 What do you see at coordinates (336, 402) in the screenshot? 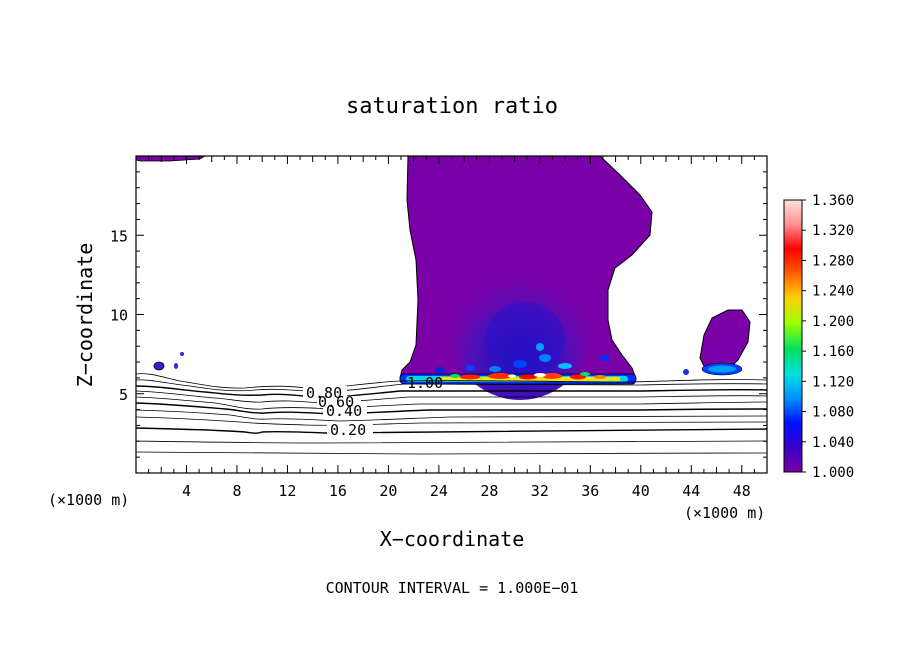
I see `contour-label-0-60: 0.60` at bounding box center [336, 402].